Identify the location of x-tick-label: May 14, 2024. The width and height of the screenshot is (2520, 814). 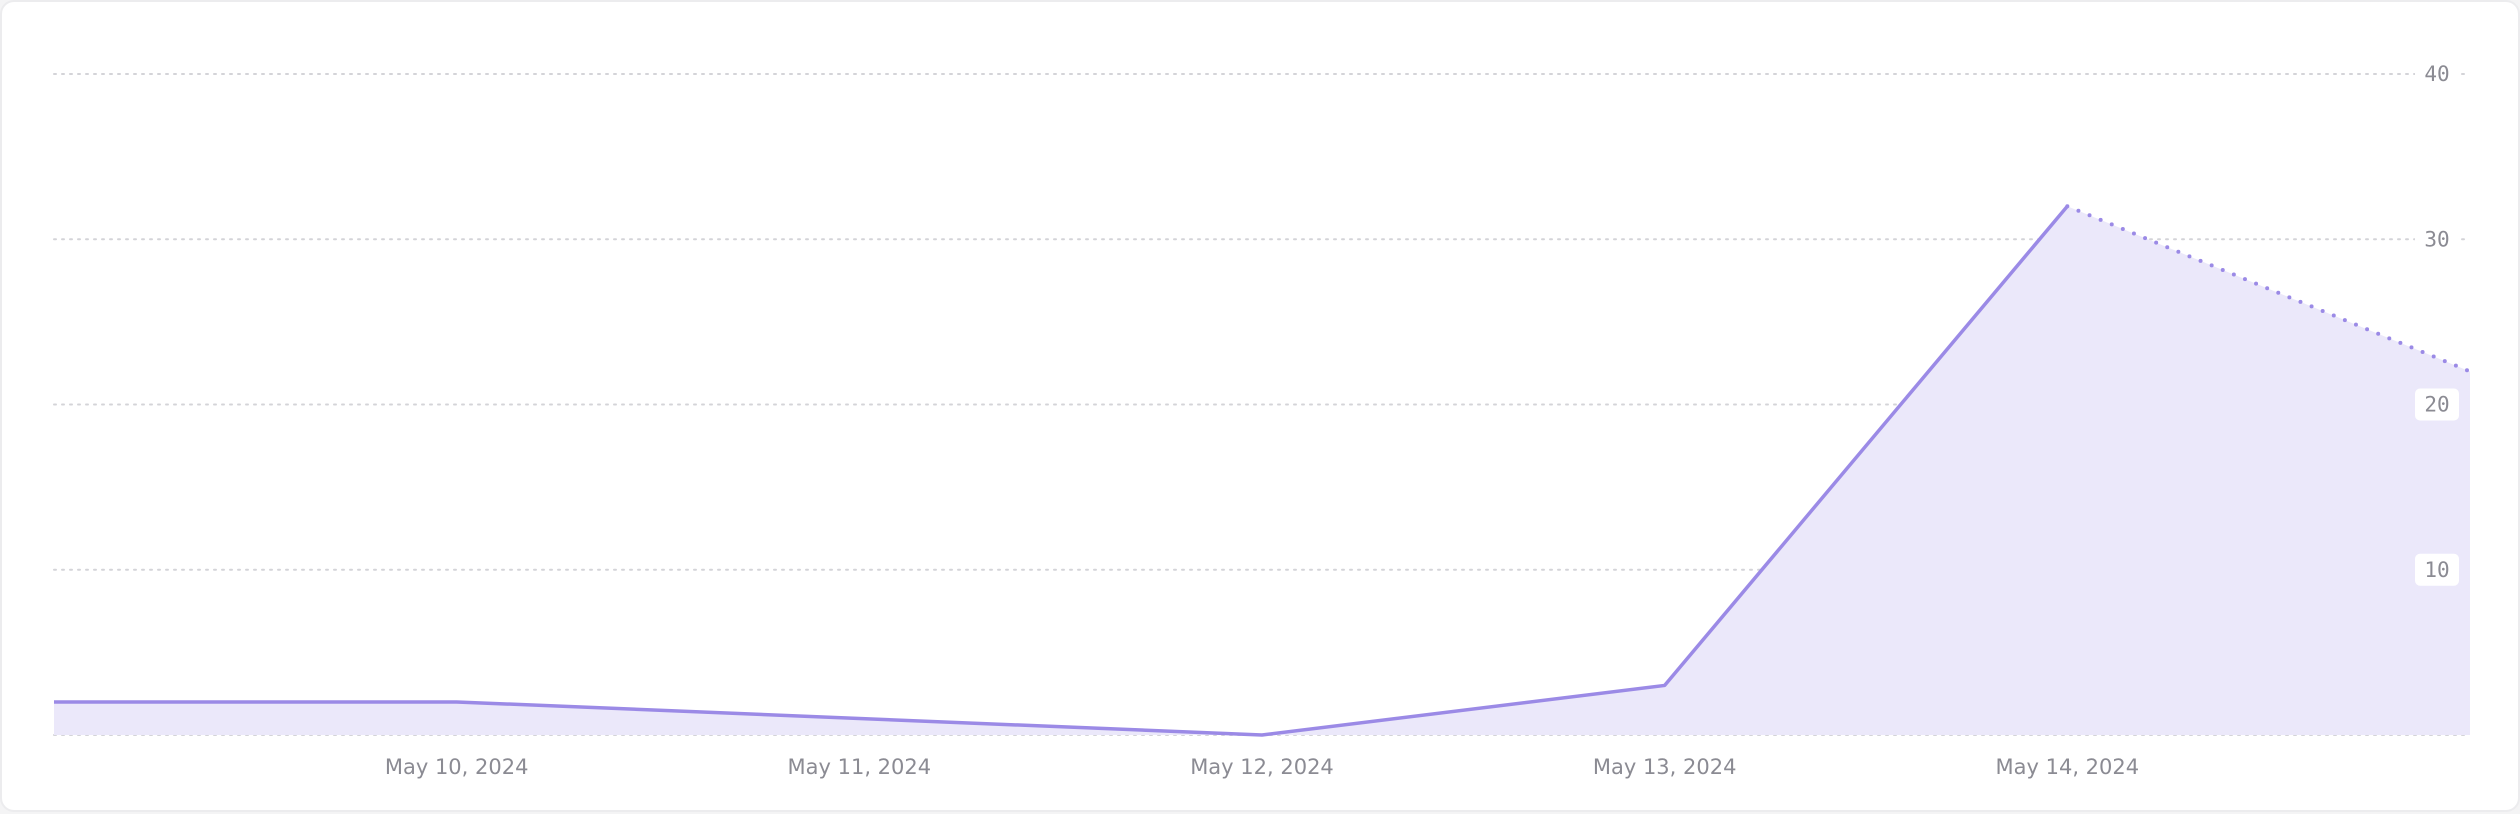
(2068, 767).